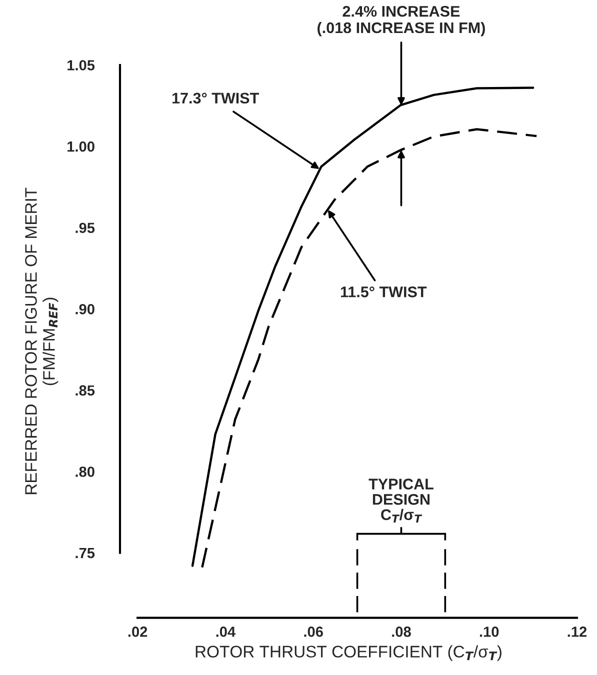  What do you see at coordinates (138, 631) in the screenshot?
I see `x-tick-label: .02` at bounding box center [138, 631].